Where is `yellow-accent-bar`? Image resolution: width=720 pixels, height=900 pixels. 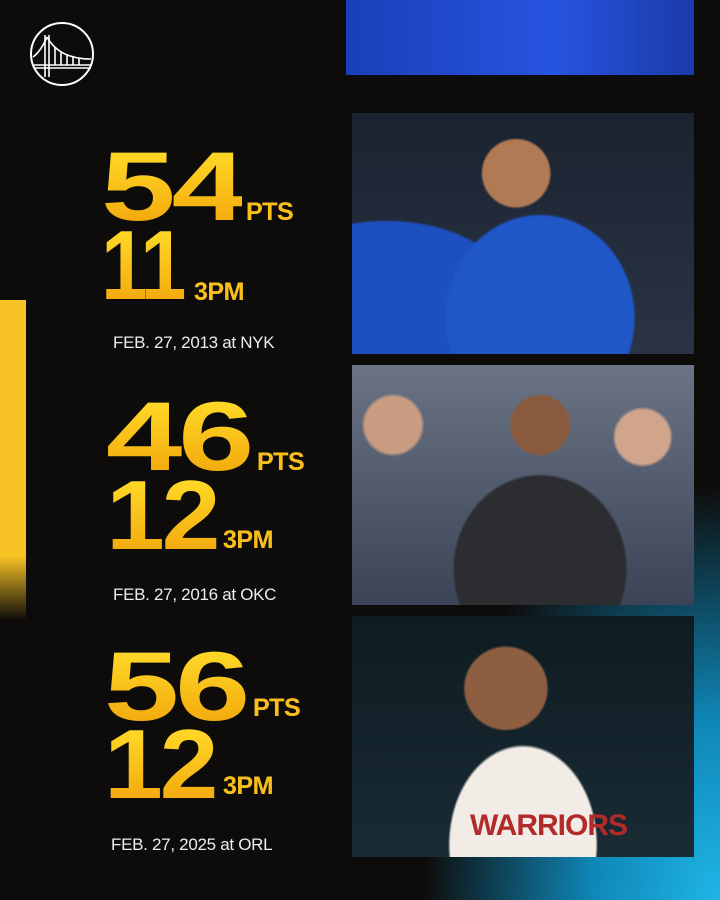 yellow-accent-bar is located at coordinates (13, 460).